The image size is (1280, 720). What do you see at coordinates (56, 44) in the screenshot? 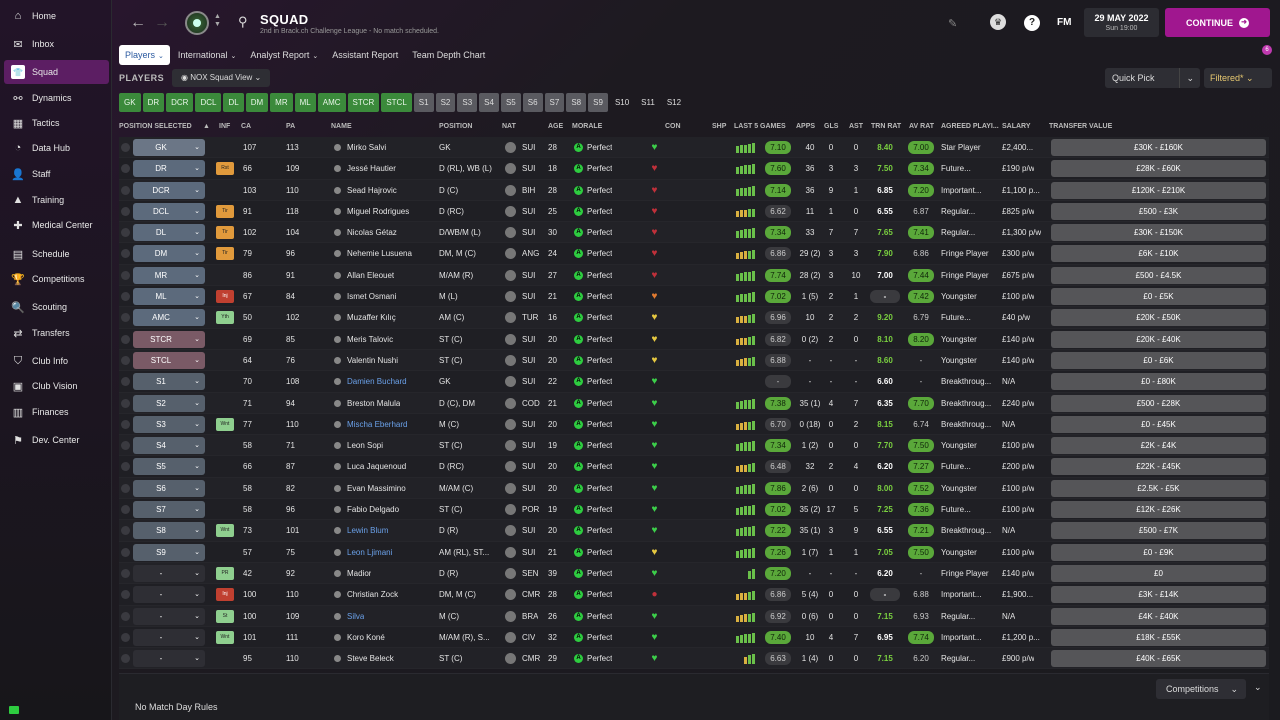
I see `sidebar-item-inbox: ✉ Inbox` at bounding box center [56, 44].